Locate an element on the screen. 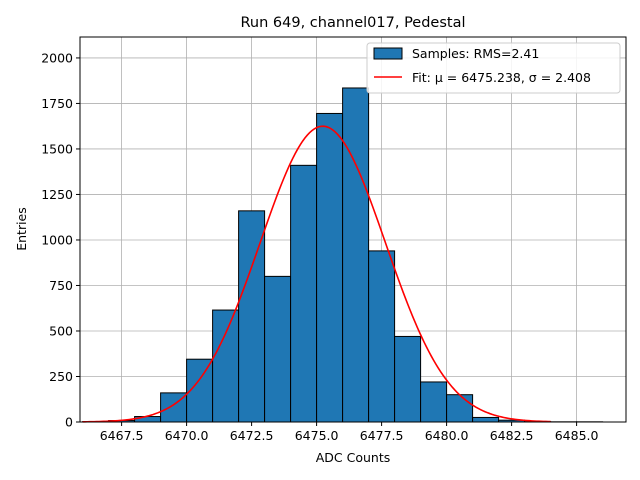 The width and height of the screenshot is (640, 480). x-tick-label-1: 6470.0 is located at coordinates (187, 435).